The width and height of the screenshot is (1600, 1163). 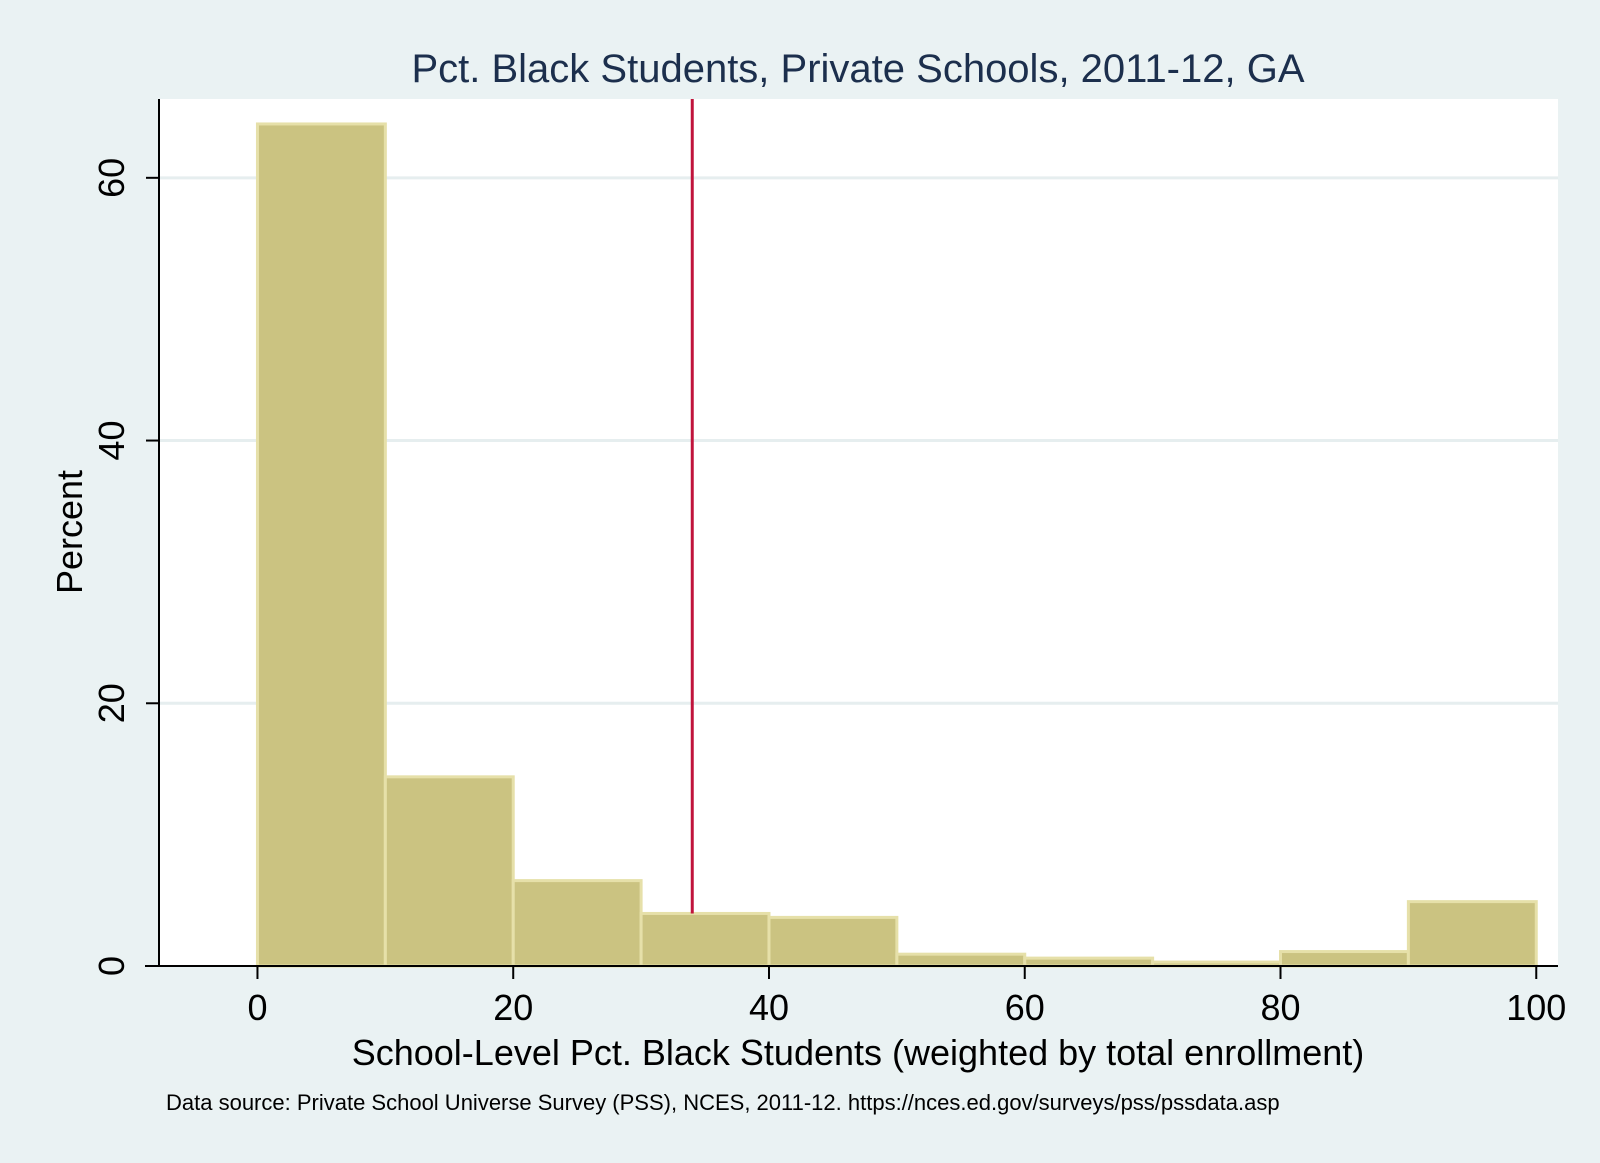 What do you see at coordinates (1280, 1007) in the screenshot?
I see `x-tick-label-80: 80` at bounding box center [1280, 1007].